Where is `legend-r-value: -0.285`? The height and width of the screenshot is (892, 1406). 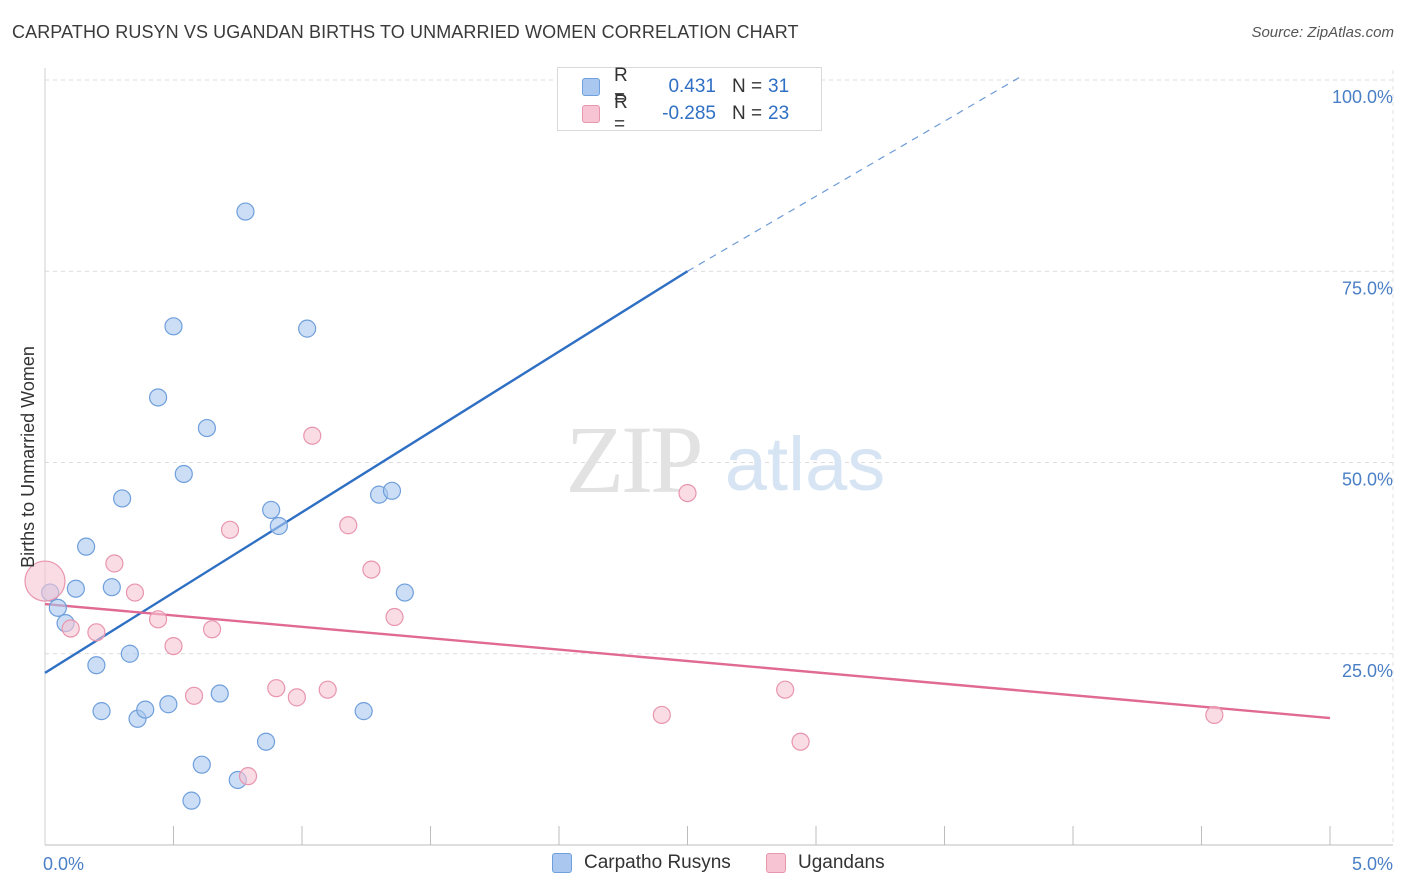 legend-r-value: -0.285 is located at coordinates (689, 113).